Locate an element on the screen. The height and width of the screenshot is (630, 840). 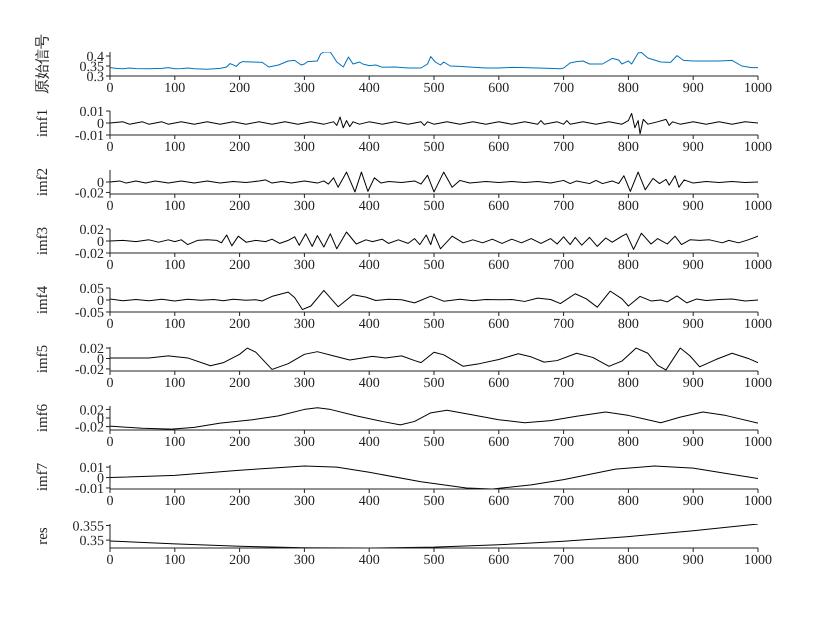
y-axis-title: res is located at coordinates (43, 536).